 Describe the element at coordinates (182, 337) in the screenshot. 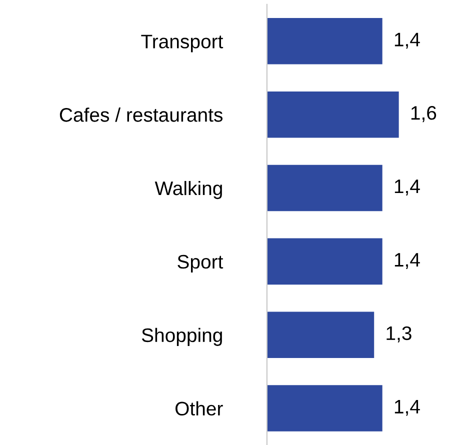

I see `y-tick-label: Shopping` at that location.